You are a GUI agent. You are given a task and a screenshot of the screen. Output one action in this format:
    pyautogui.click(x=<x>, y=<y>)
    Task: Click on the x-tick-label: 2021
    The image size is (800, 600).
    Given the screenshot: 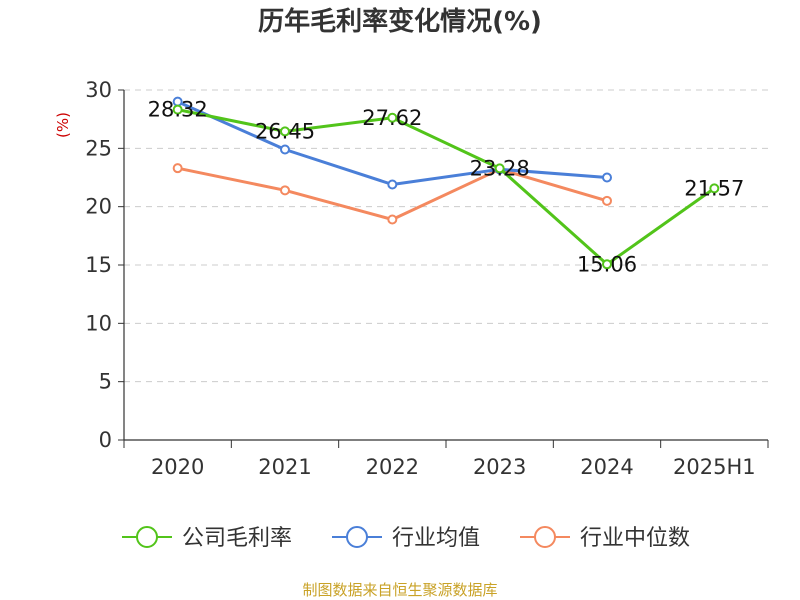 What is the action you would take?
    pyautogui.click(x=284, y=467)
    